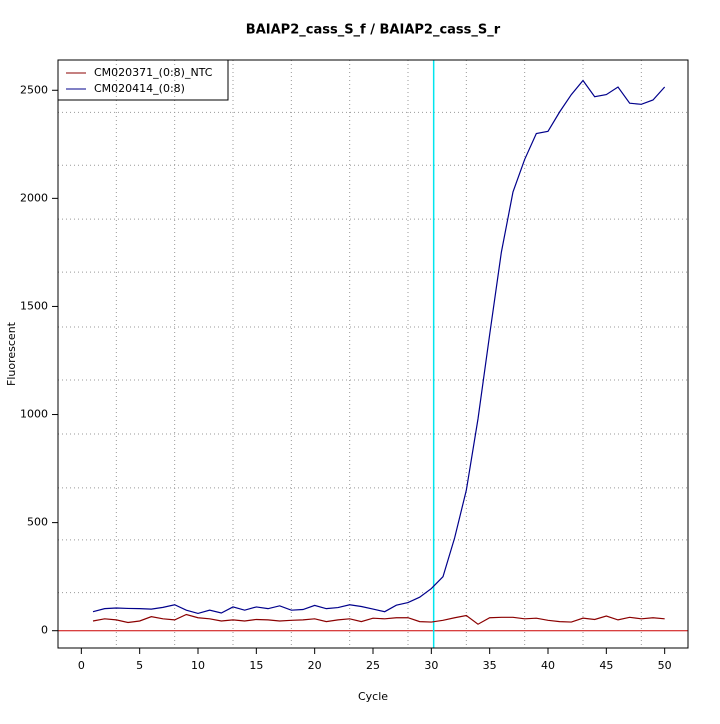 This screenshot has height=724, width=720. I want to click on y-tick-label: 2000, so click(34, 197).